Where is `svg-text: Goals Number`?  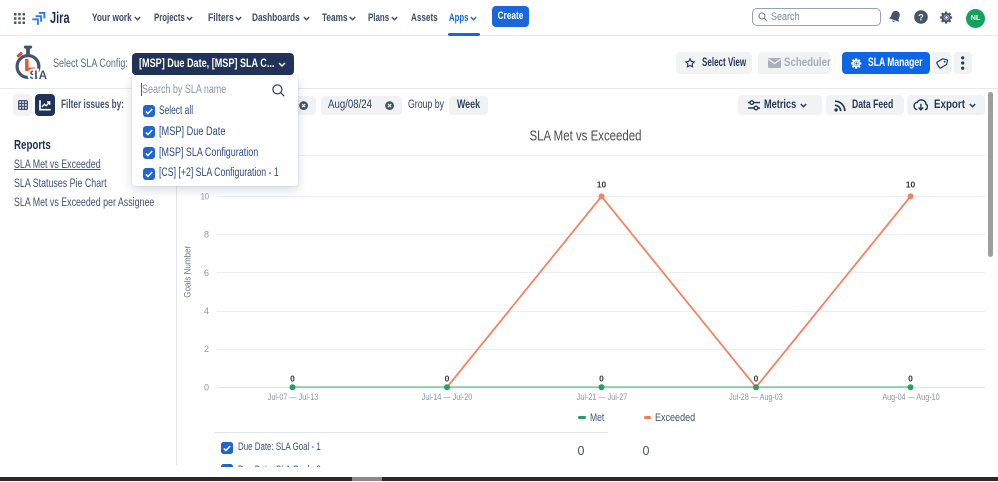 svg-text: Goals Number is located at coordinates (188, 272).